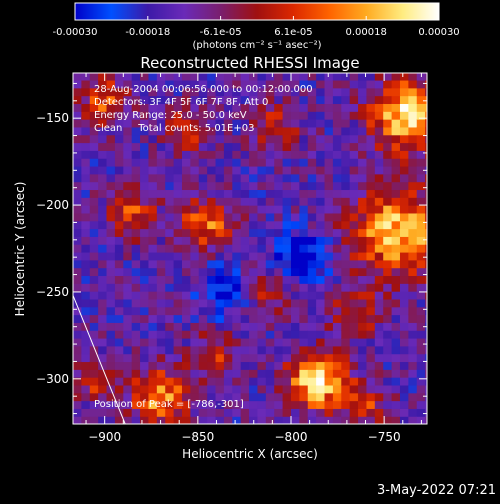 The width and height of the screenshot is (500, 504). I want to click on annotation-clean-counts: Clean Total counts: 5.01E+03, so click(174, 128).